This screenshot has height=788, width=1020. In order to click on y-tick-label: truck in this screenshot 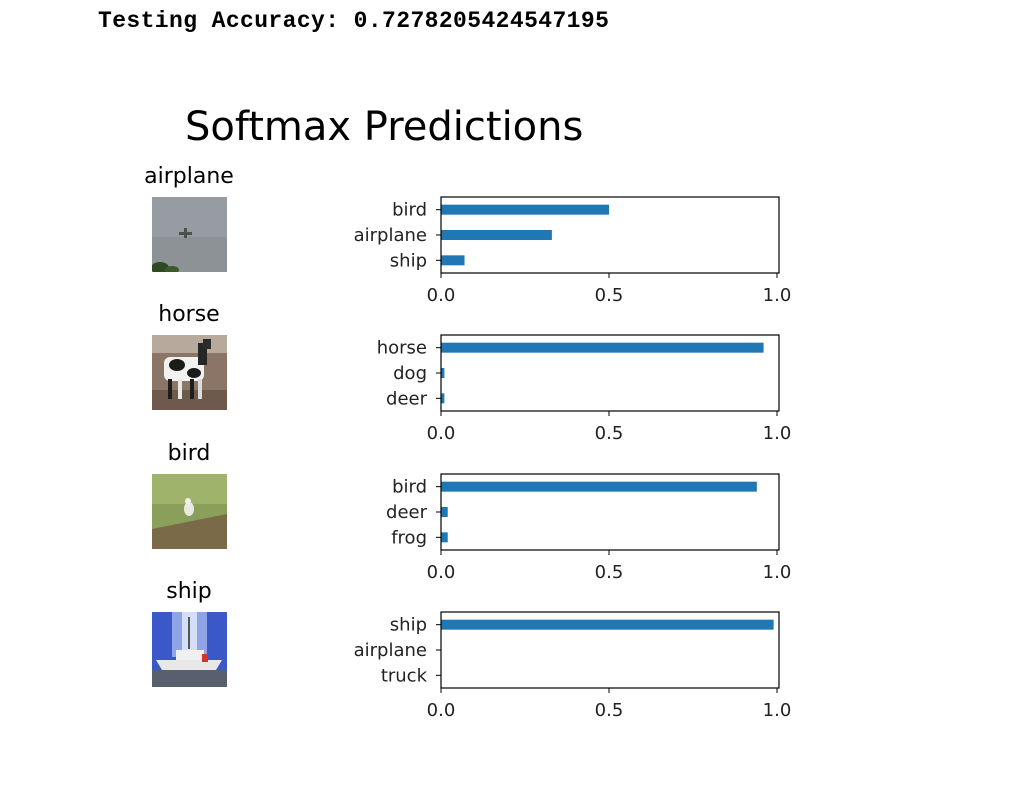, I will do `click(404, 675)`.